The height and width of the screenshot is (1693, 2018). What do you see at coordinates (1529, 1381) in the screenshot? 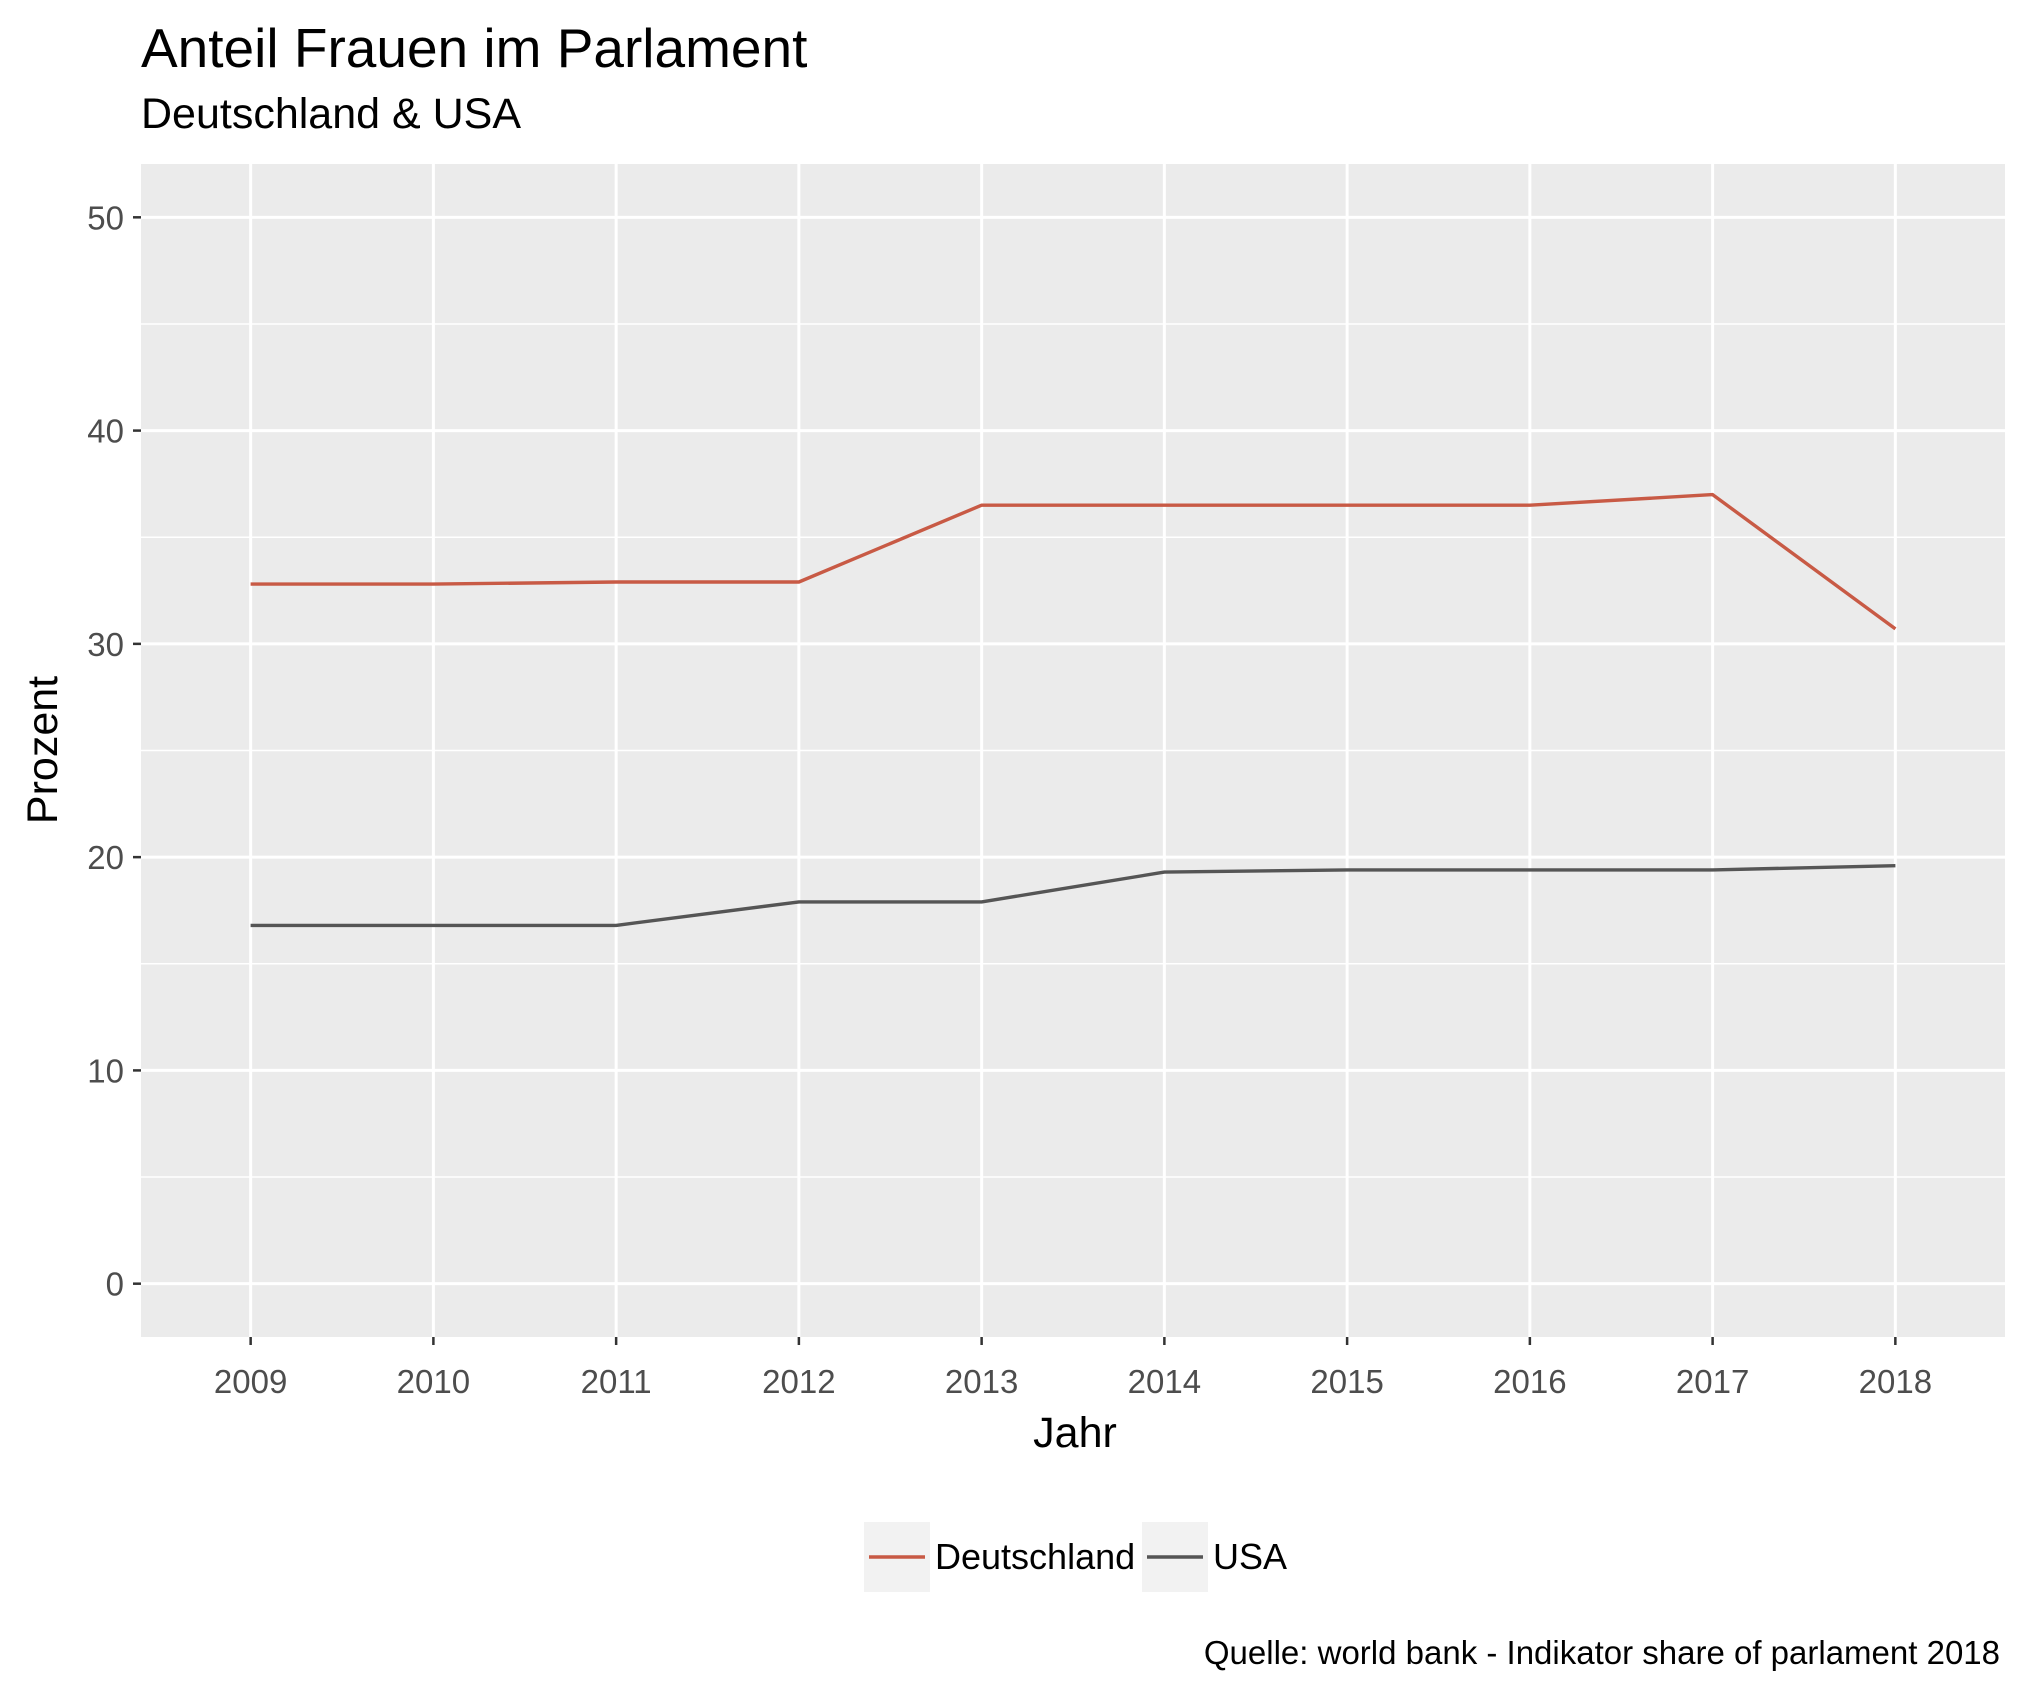
I see `x-tick-label: 2016` at bounding box center [1529, 1381].